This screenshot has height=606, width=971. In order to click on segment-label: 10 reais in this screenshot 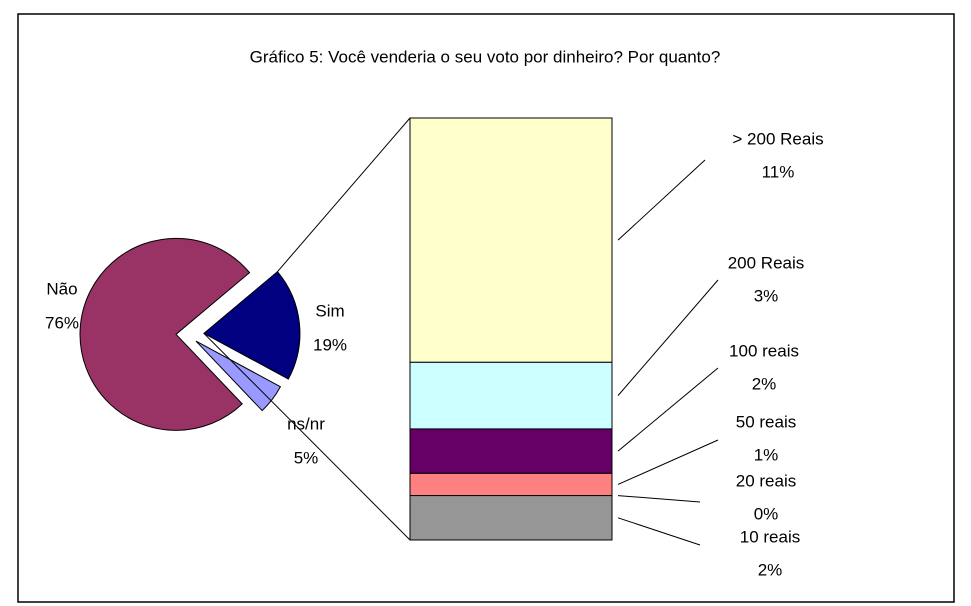, I will do `click(770, 536)`.